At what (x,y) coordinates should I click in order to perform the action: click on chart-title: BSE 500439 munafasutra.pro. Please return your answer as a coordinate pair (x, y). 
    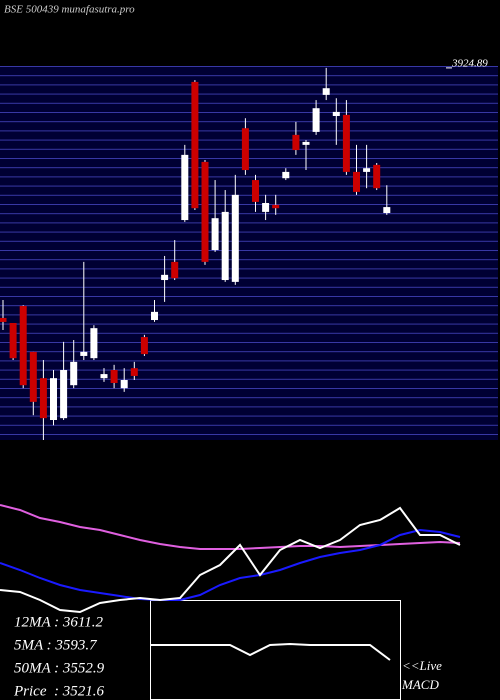
    Looking at the image, I should click on (69, 10).